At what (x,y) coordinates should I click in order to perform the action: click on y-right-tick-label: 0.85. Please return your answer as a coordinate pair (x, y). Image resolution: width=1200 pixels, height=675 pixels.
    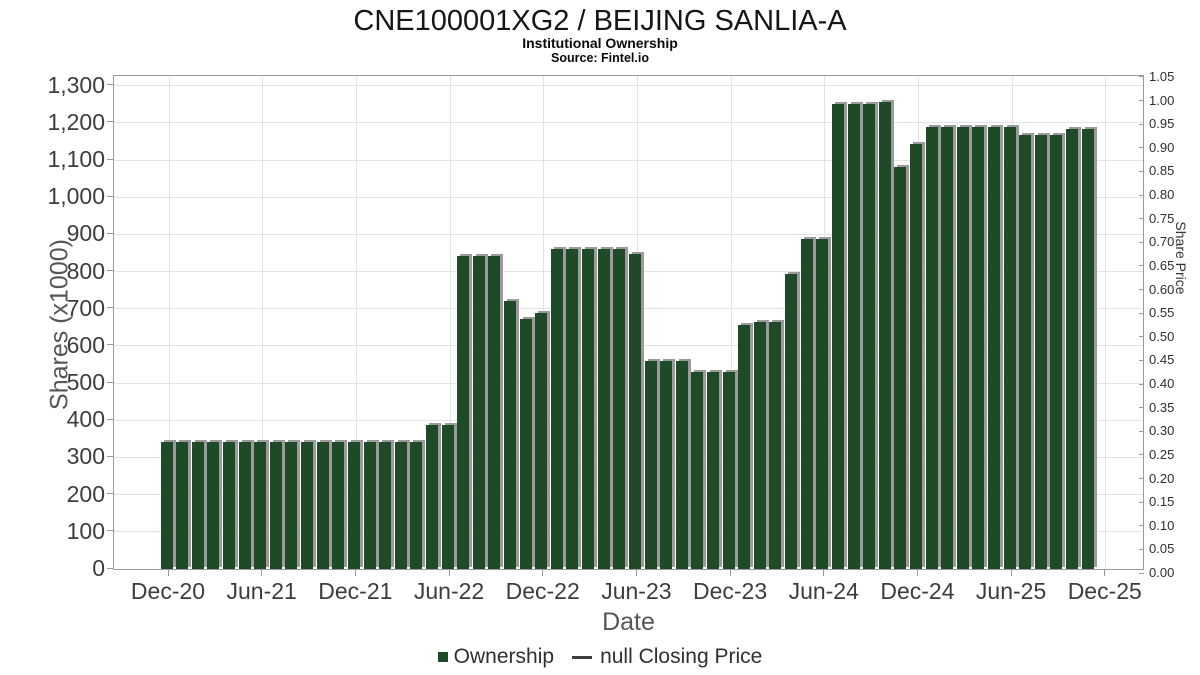
    Looking at the image, I should click on (1162, 171).